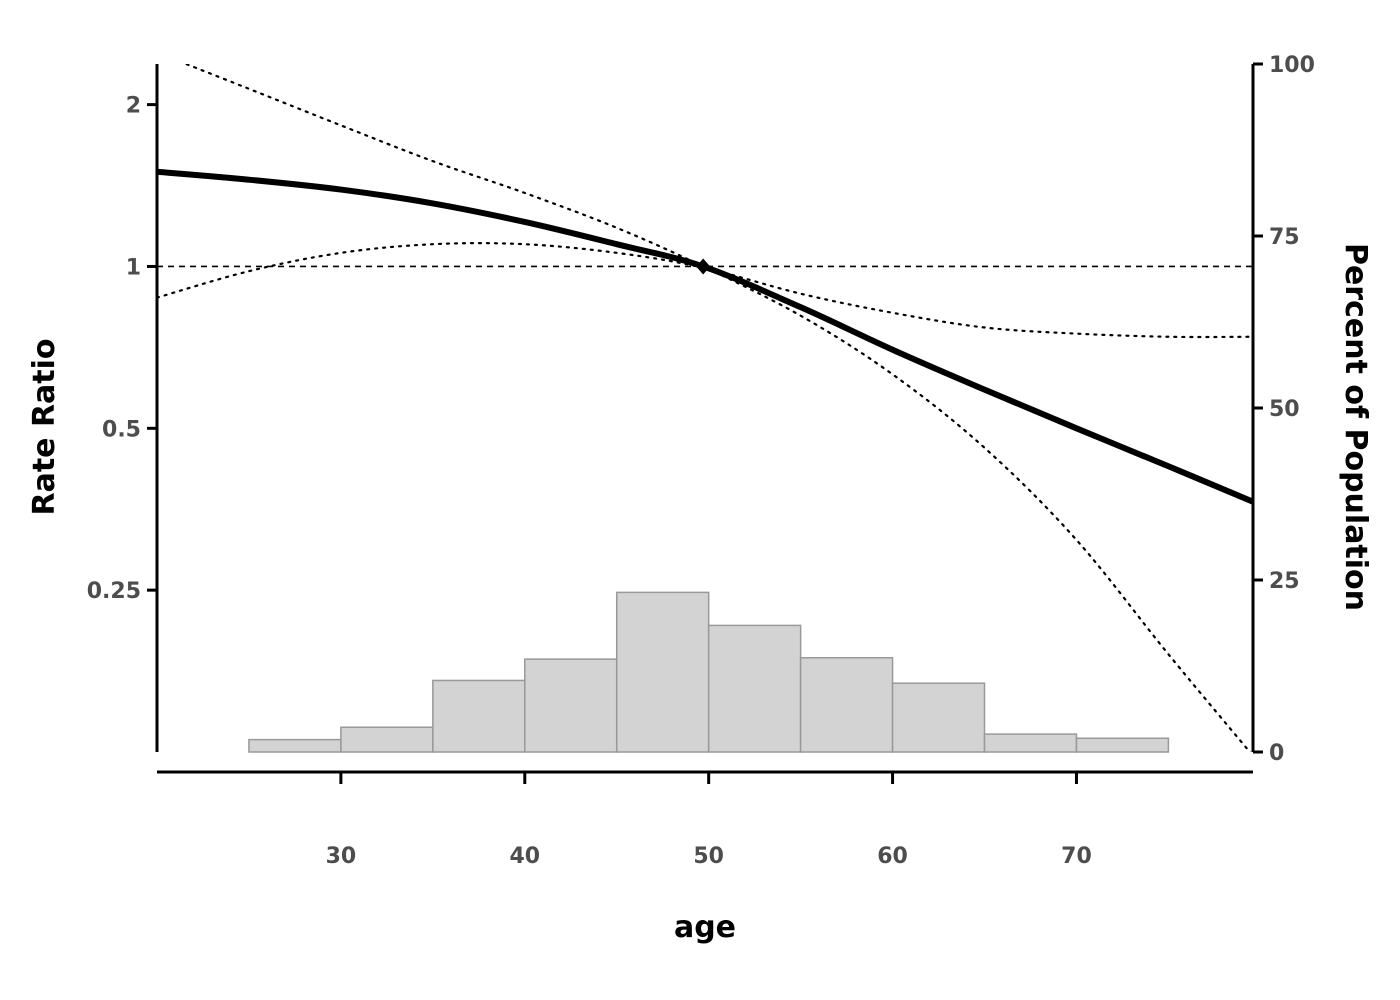 This screenshot has height=1000, width=1400. I want to click on x-tick-label: 40, so click(524, 856).